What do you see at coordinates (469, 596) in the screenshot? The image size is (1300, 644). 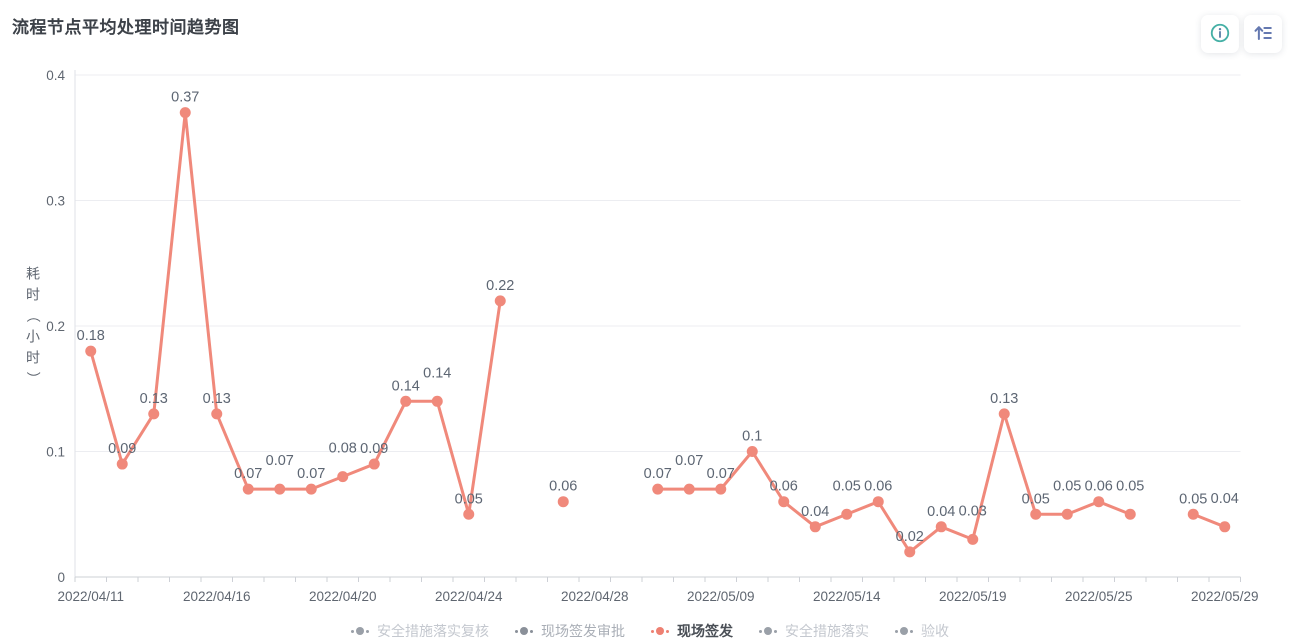 I see `x-axis-tick-label: 2022/04/24` at bounding box center [469, 596].